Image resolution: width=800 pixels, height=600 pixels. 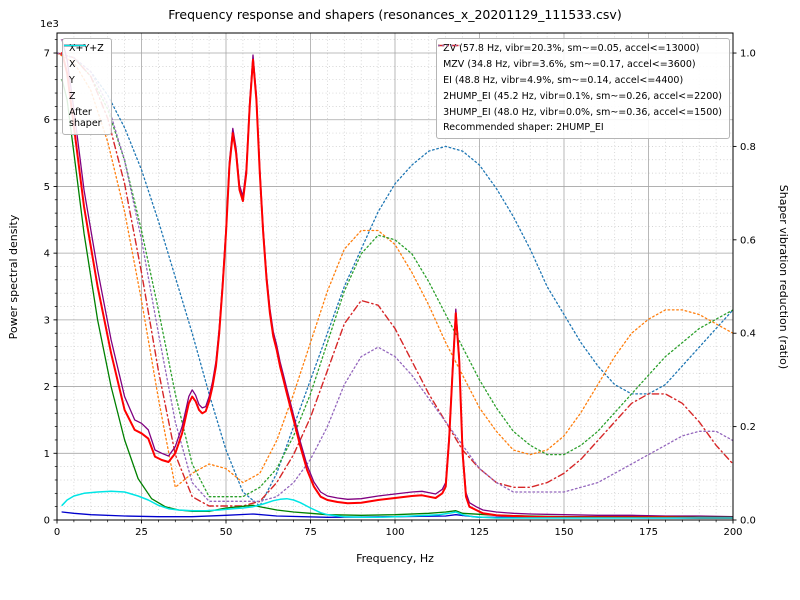 I want to click on legend-entry-label: Y, so click(x=72, y=80).